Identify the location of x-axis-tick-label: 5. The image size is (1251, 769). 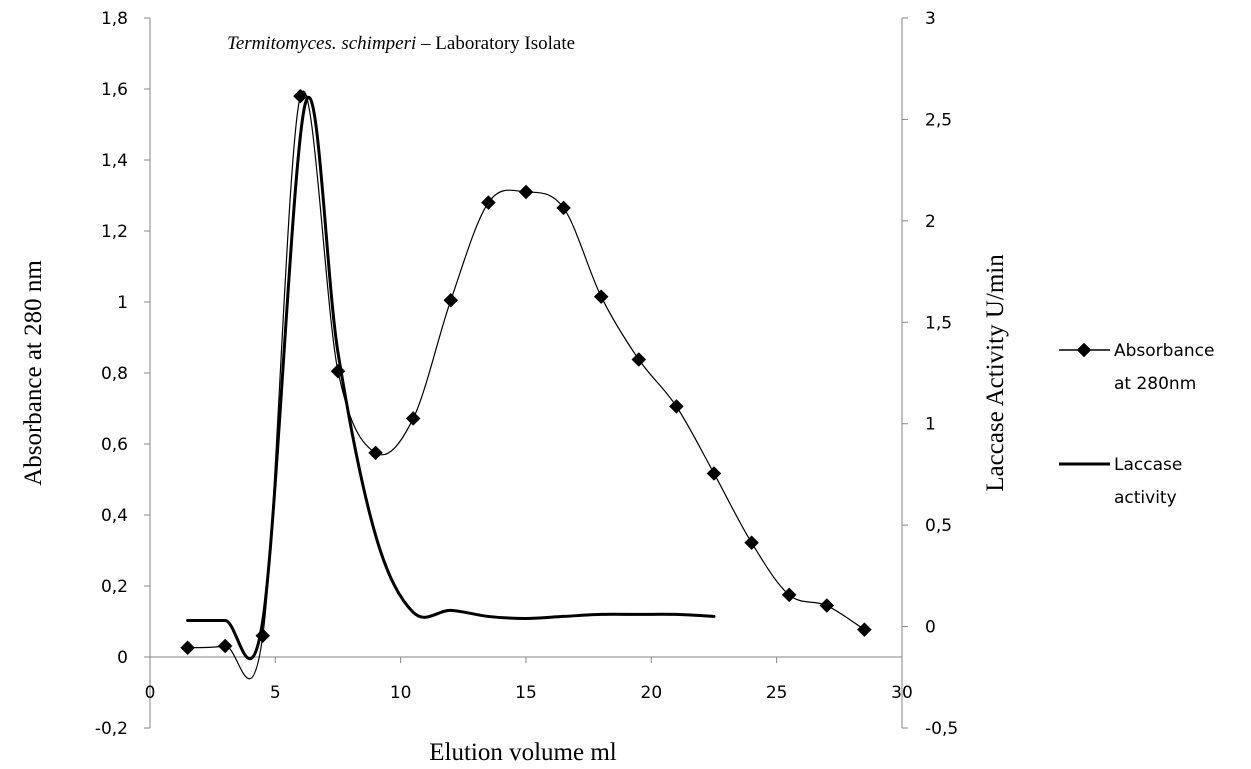
(275, 693).